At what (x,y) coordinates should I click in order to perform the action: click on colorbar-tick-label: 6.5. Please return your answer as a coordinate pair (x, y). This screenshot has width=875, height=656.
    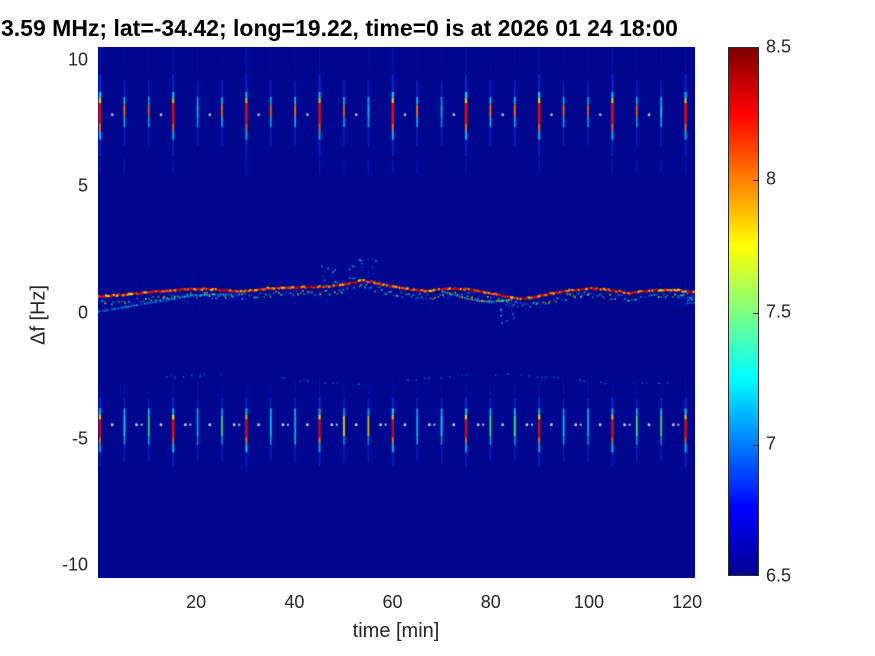
    Looking at the image, I should click on (779, 575).